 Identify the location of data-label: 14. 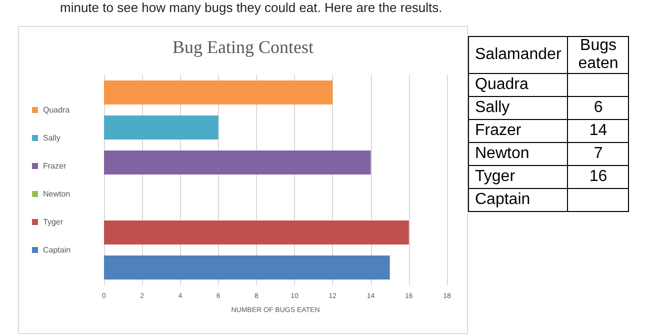
(598, 131).